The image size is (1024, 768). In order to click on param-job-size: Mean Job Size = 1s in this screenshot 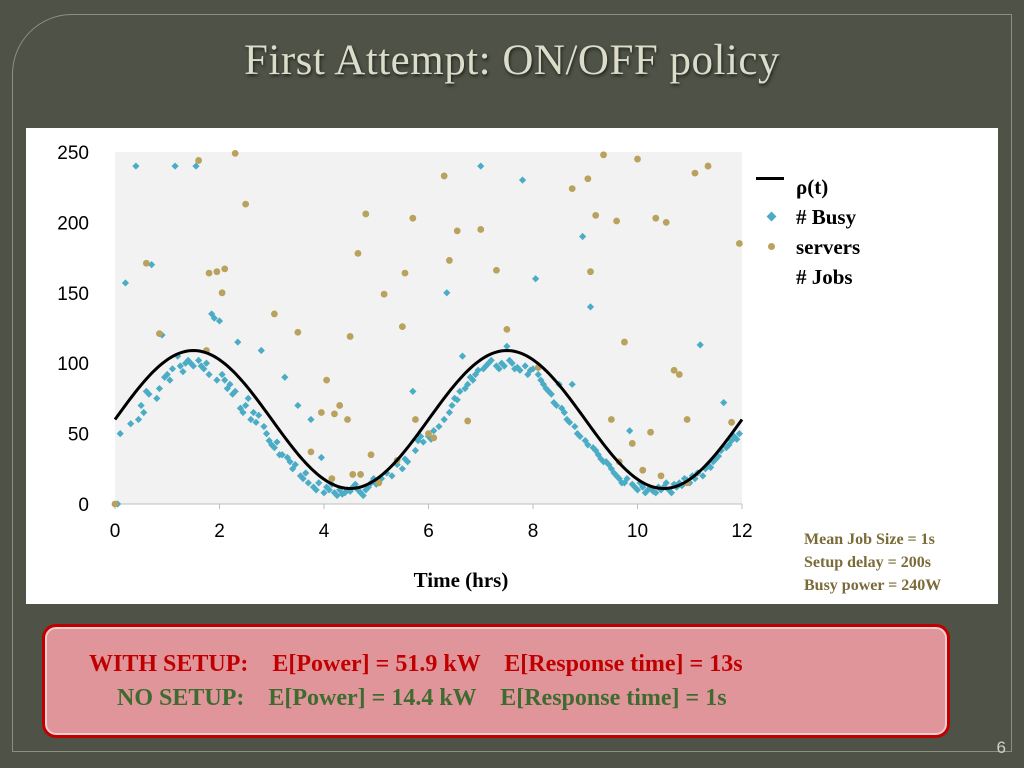, I will do `click(869, 539)`.